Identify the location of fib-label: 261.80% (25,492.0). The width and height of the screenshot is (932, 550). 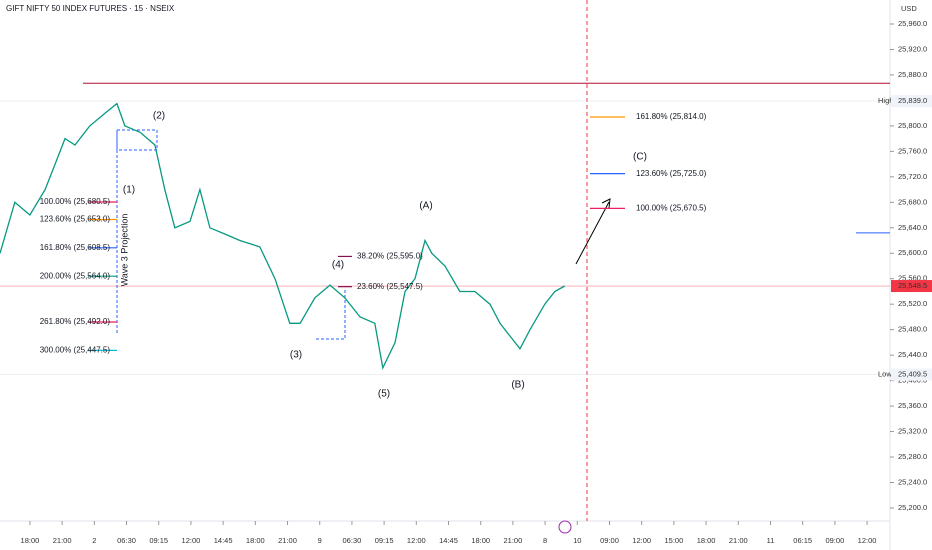
(75, 321).